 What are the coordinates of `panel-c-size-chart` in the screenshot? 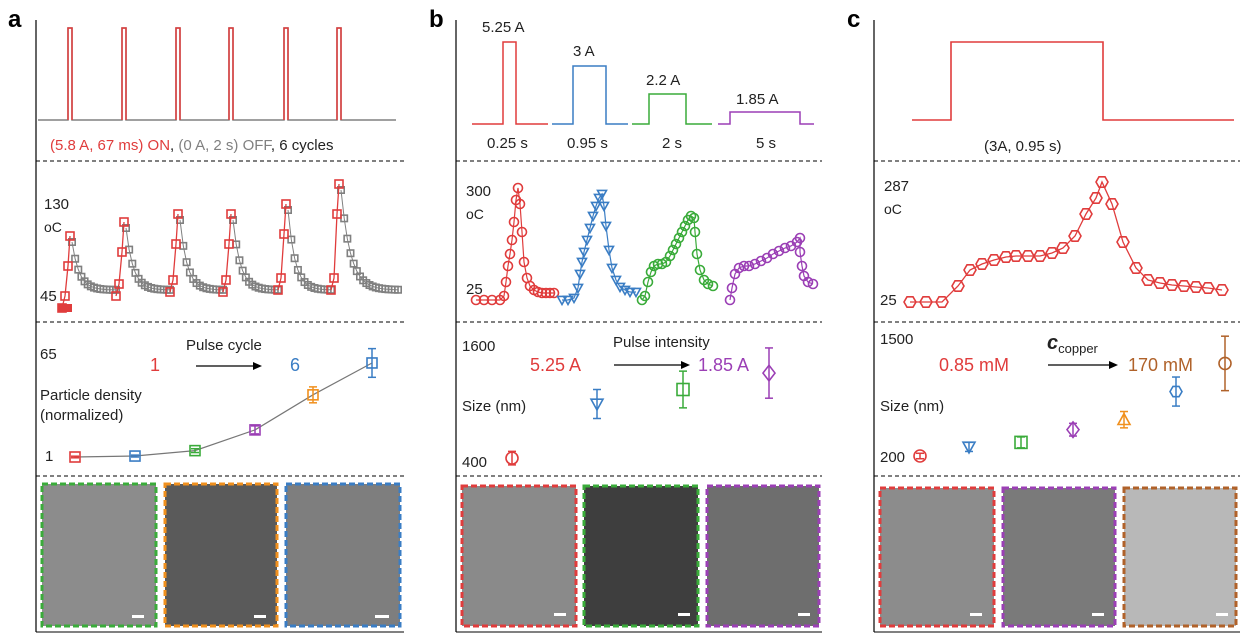 It's located at (1072, 399).